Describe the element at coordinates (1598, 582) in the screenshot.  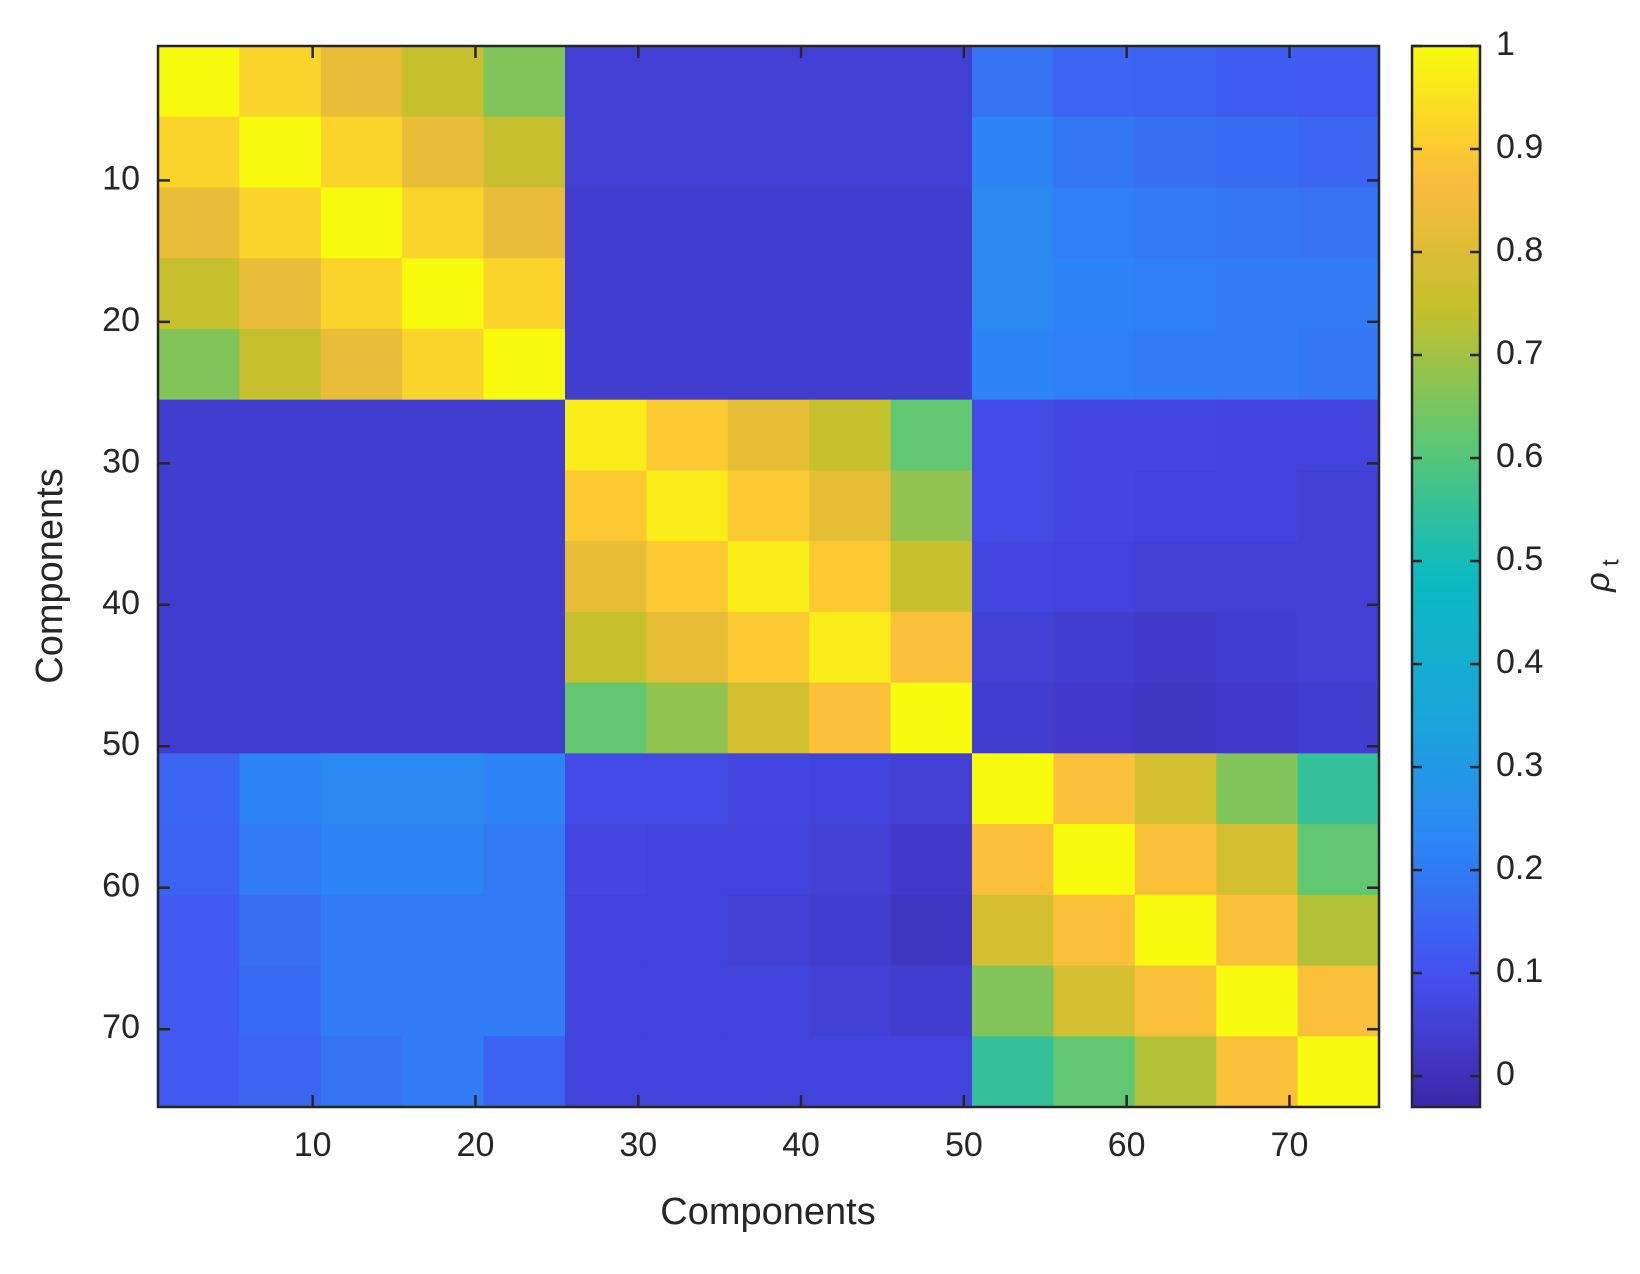
I see `colorbar-symbol: ρ` at that location.